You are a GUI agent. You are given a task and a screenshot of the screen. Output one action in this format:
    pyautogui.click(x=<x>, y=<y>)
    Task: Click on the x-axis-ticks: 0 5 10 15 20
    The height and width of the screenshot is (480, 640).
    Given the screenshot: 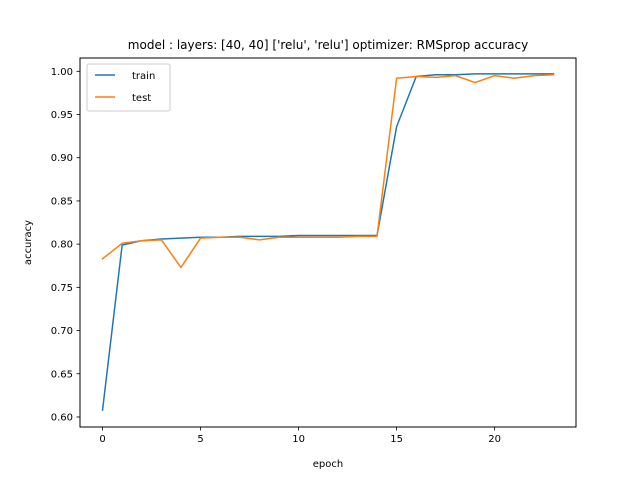 What is the action you would take?
    pyautogui.click(x=300, y=436)
    